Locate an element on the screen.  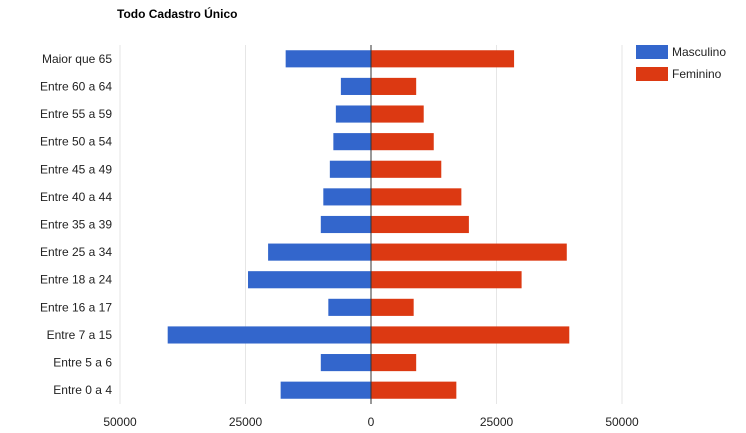
legend-label-feminino: Feminino is located at coordinates (697, 74).